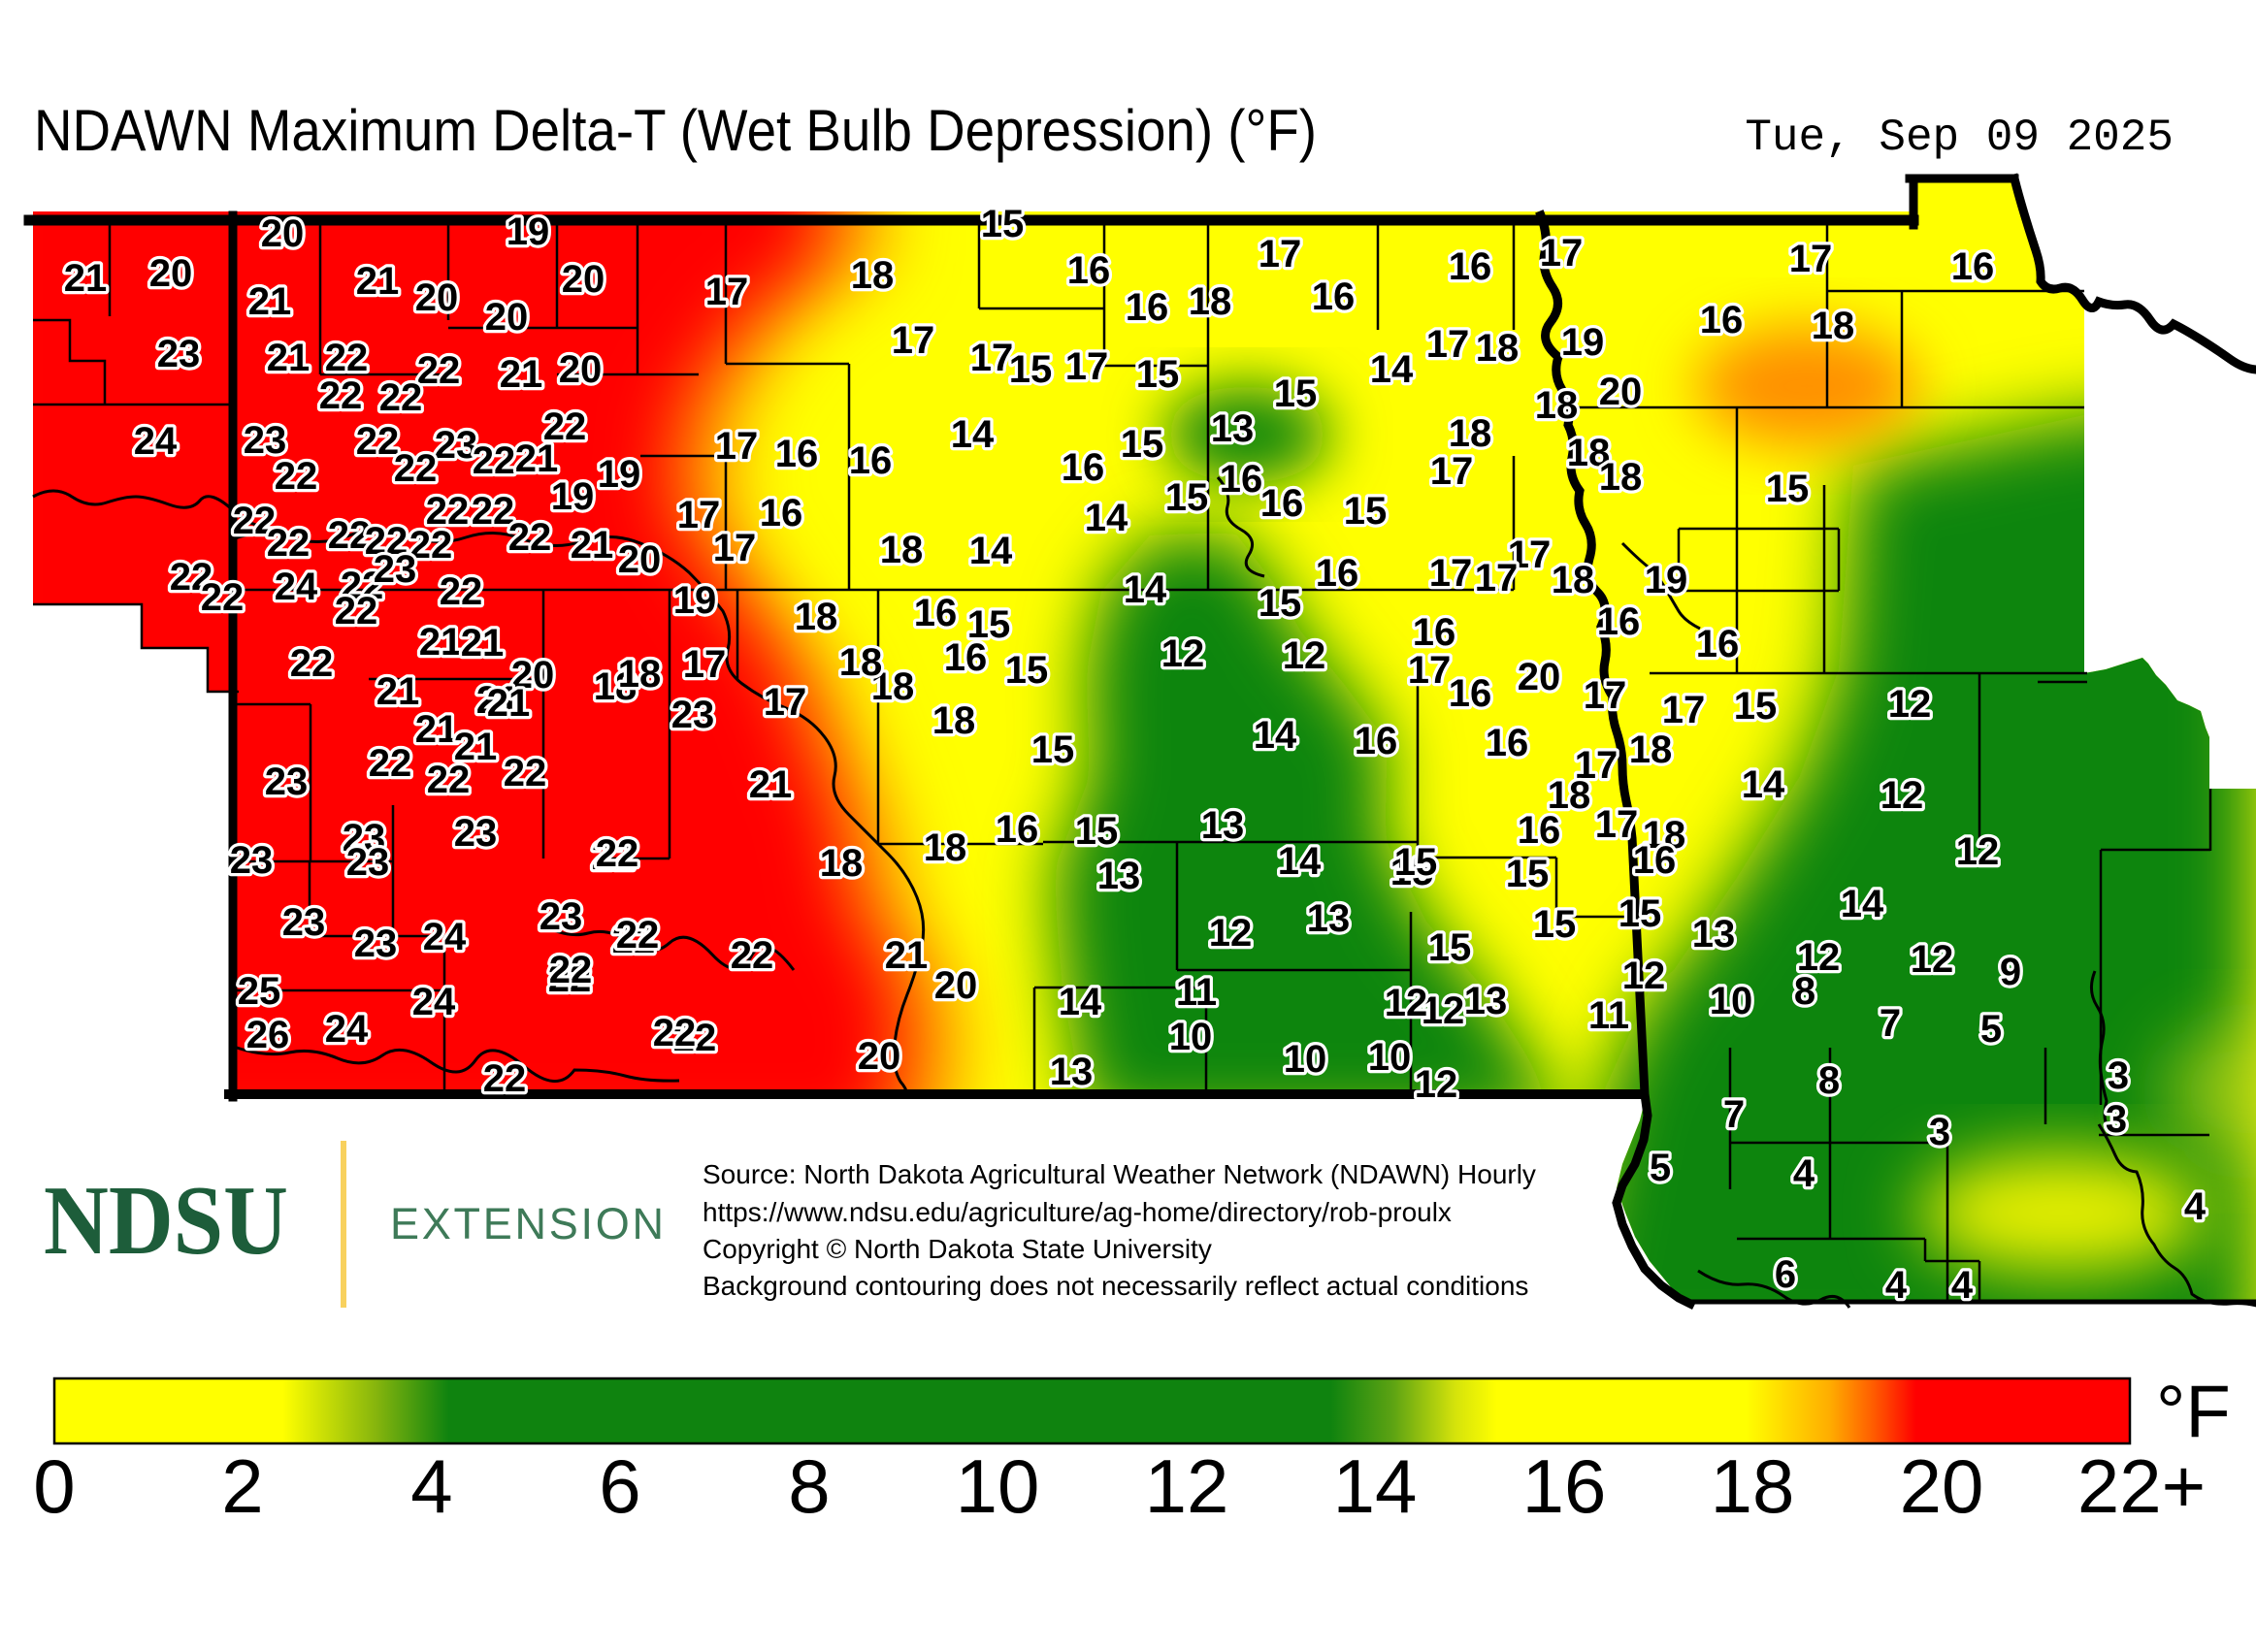 The height and width of the screenshot is (1652, 2256). Describe the element at coordinates (1233, 428) in the screenshot. I see `svg-text: 13` at that location.